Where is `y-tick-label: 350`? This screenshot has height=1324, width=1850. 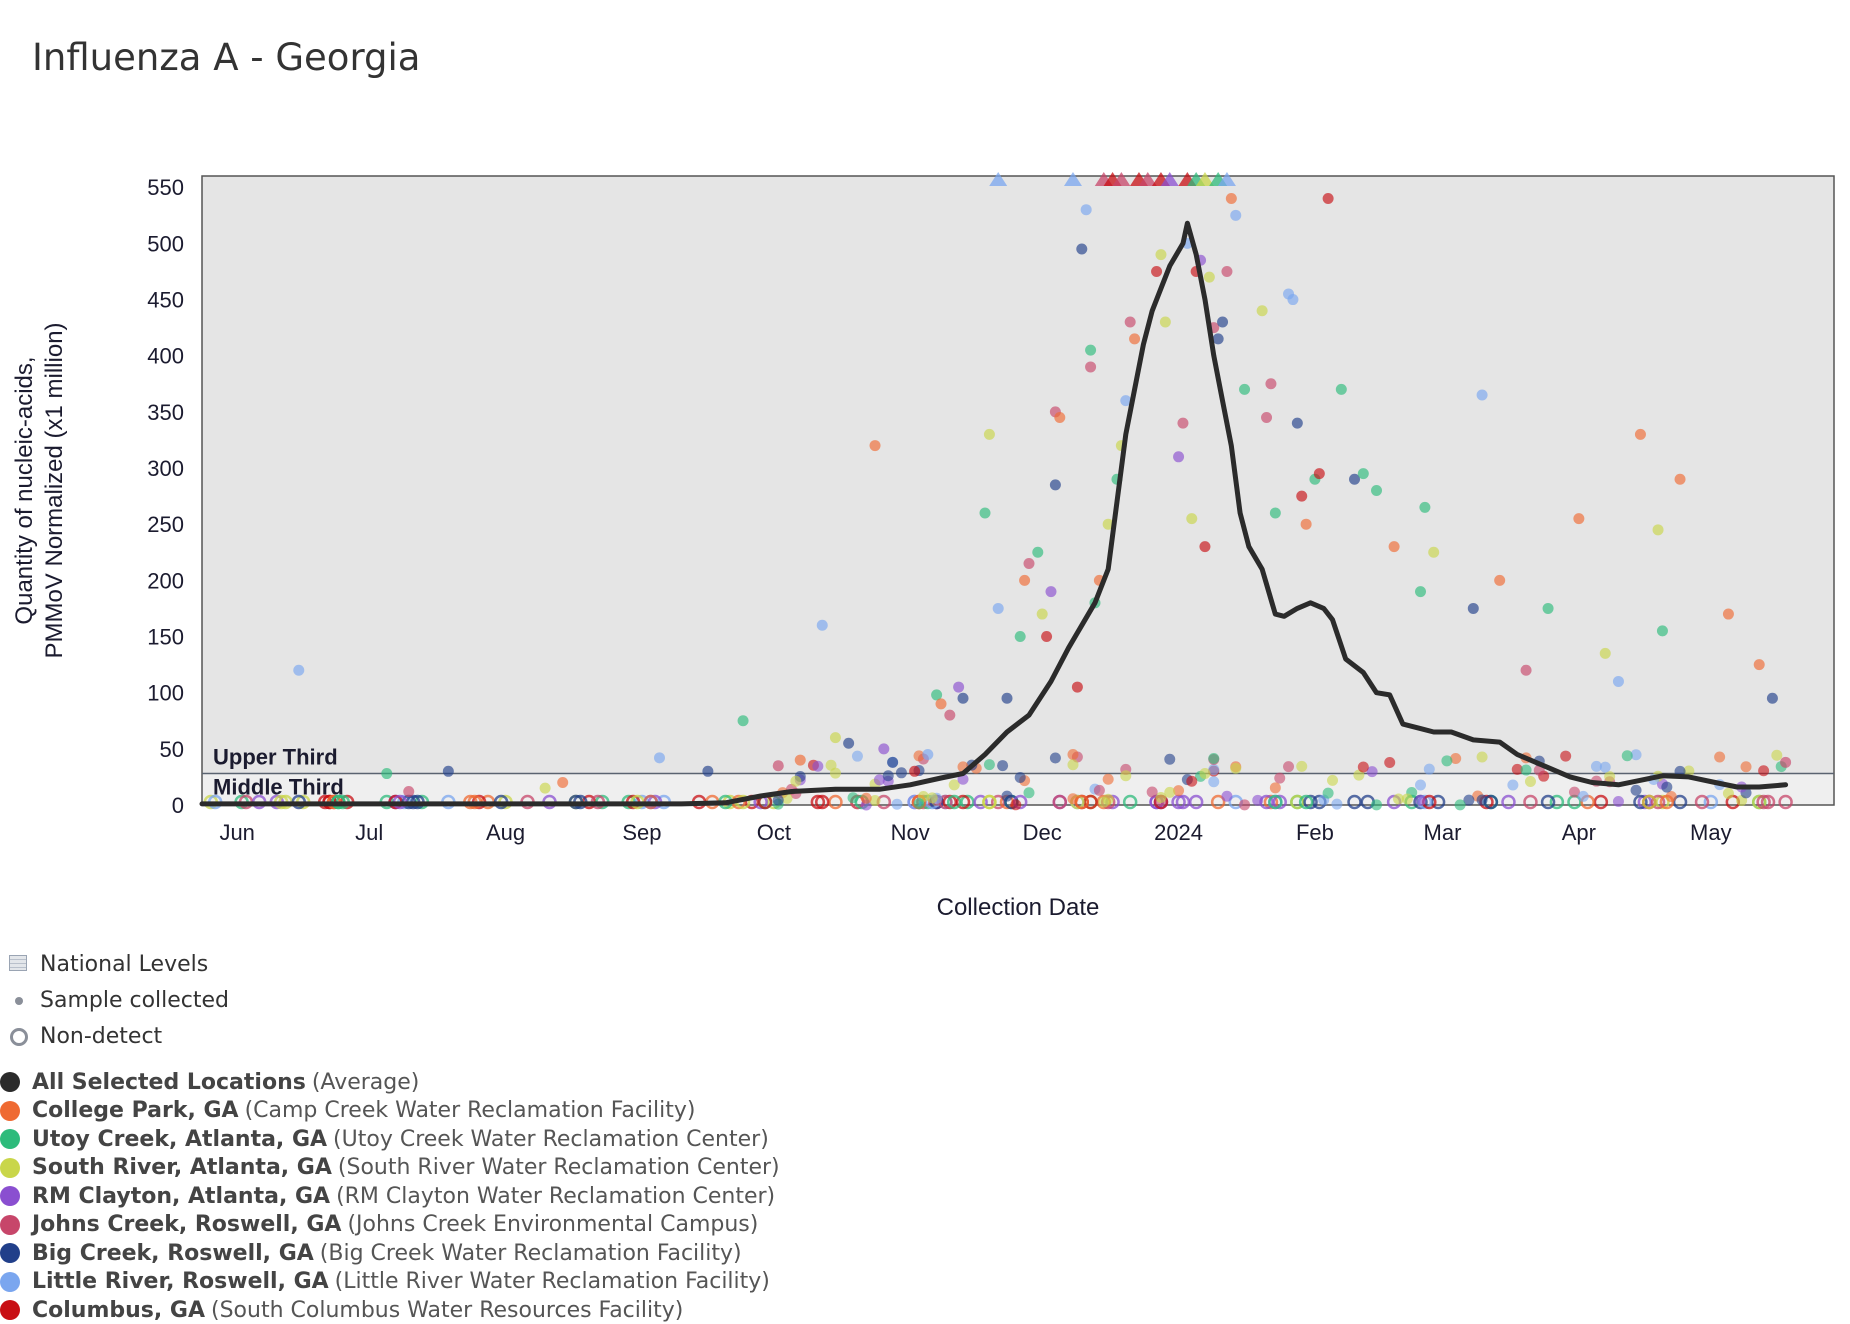
y-tick-label: 350 is located at coordinates (165, 412).